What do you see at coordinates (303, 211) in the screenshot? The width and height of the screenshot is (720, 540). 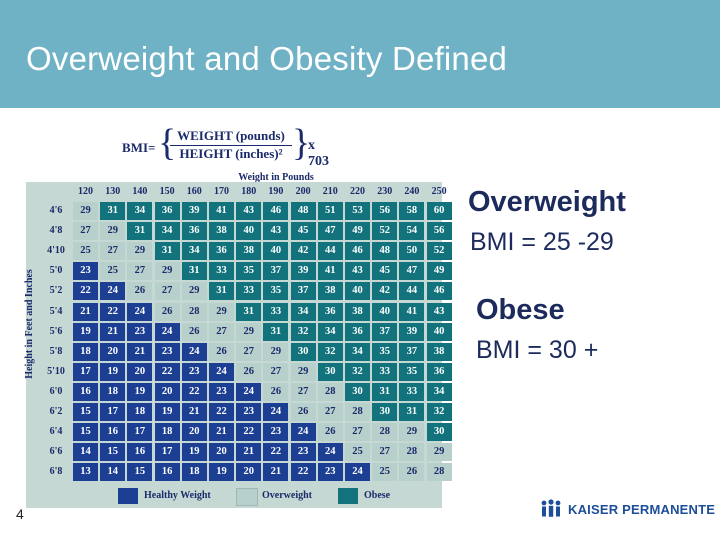 I see `bmi-cell: 48` at bounding box center [303, 211].